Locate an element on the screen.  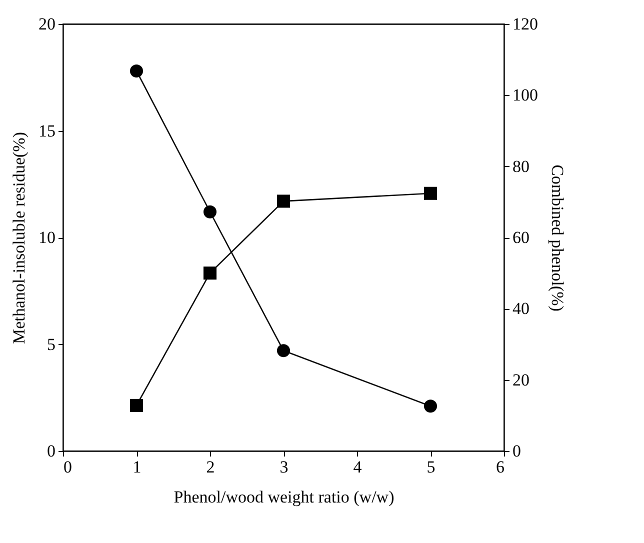
x-tick-label: 5 is located at coordinates (431, 467).